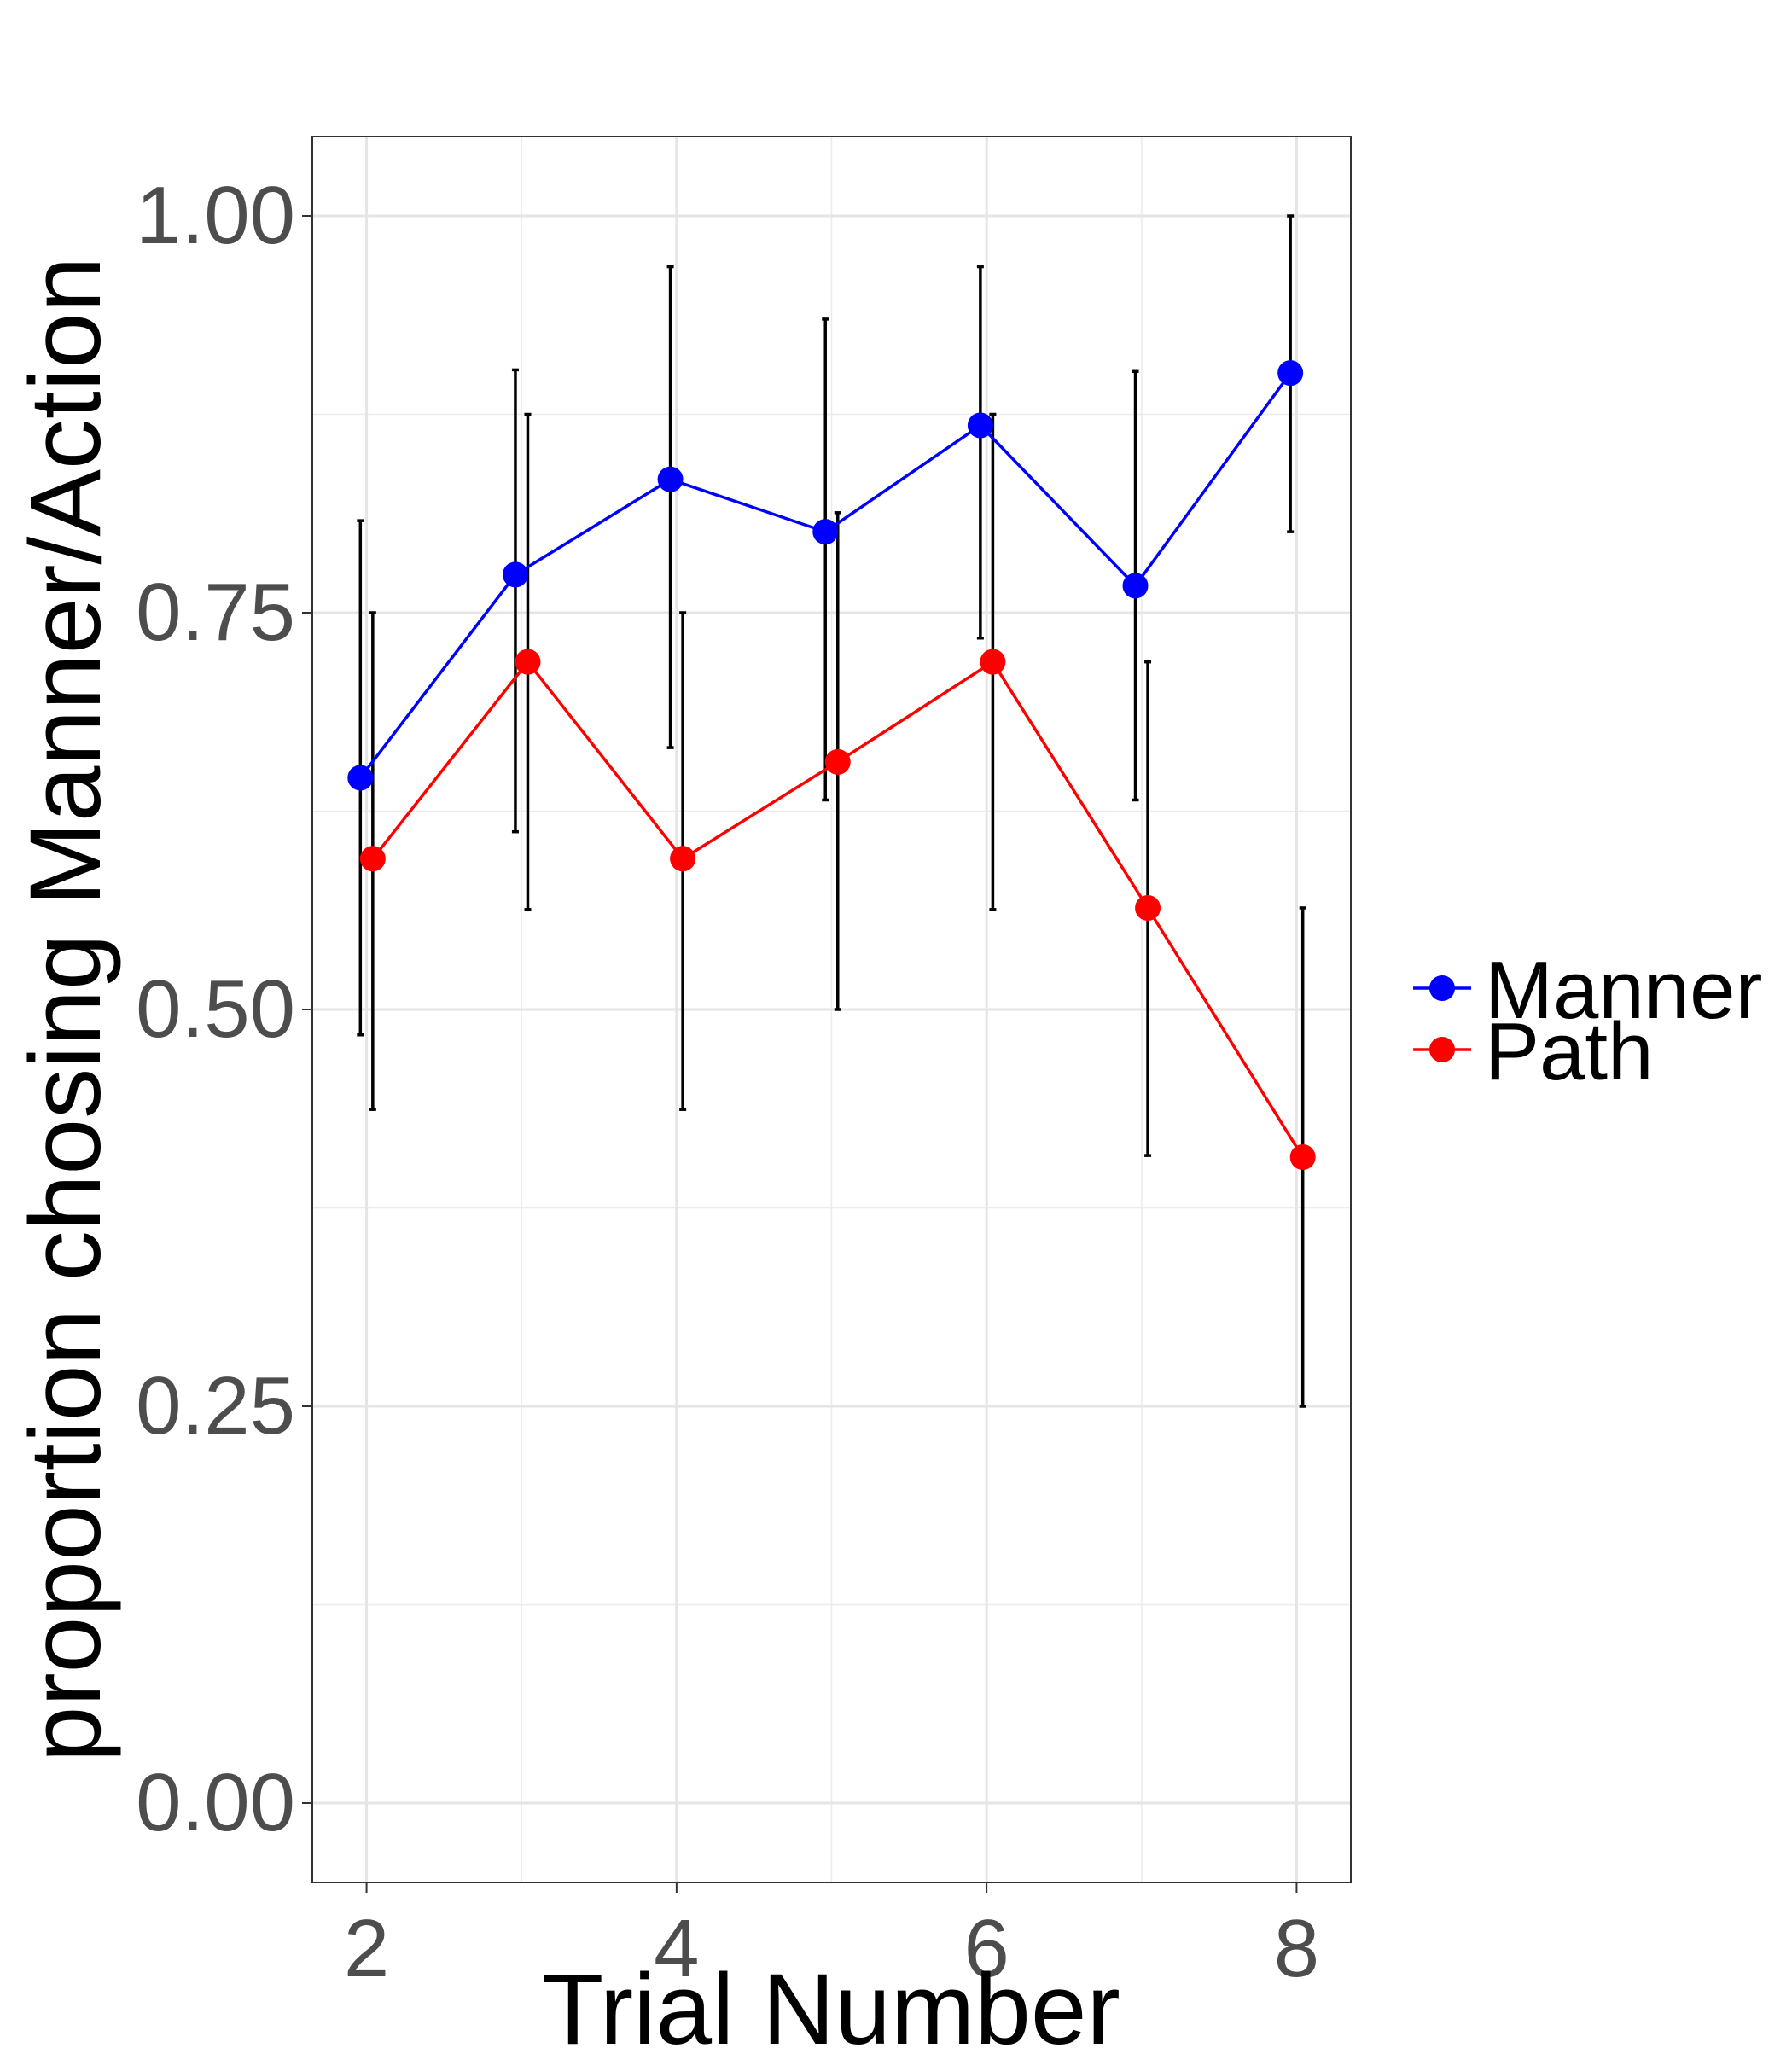  I want to click on x-axis-title: Trial Number, so click(831, 2001).